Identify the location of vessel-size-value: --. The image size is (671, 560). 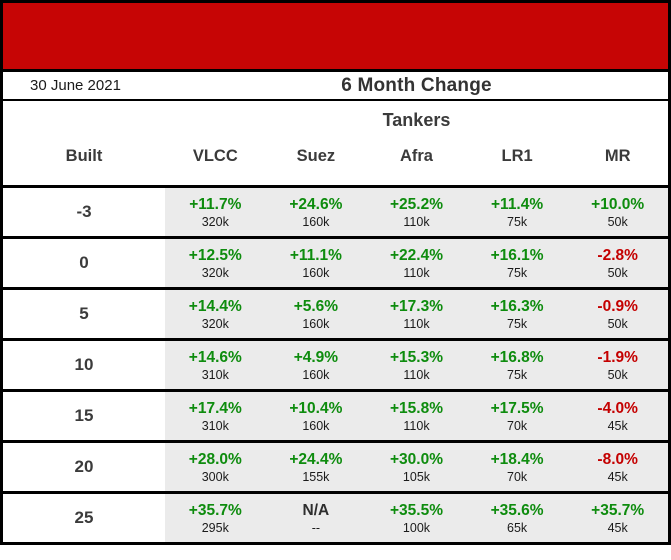
(316, 527).